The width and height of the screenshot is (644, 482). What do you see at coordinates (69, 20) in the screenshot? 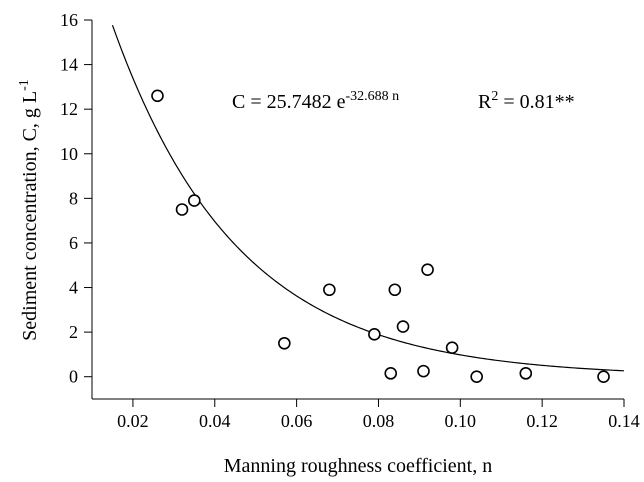
I see `y-tick-label: 16` at bounding box center [69, 20].